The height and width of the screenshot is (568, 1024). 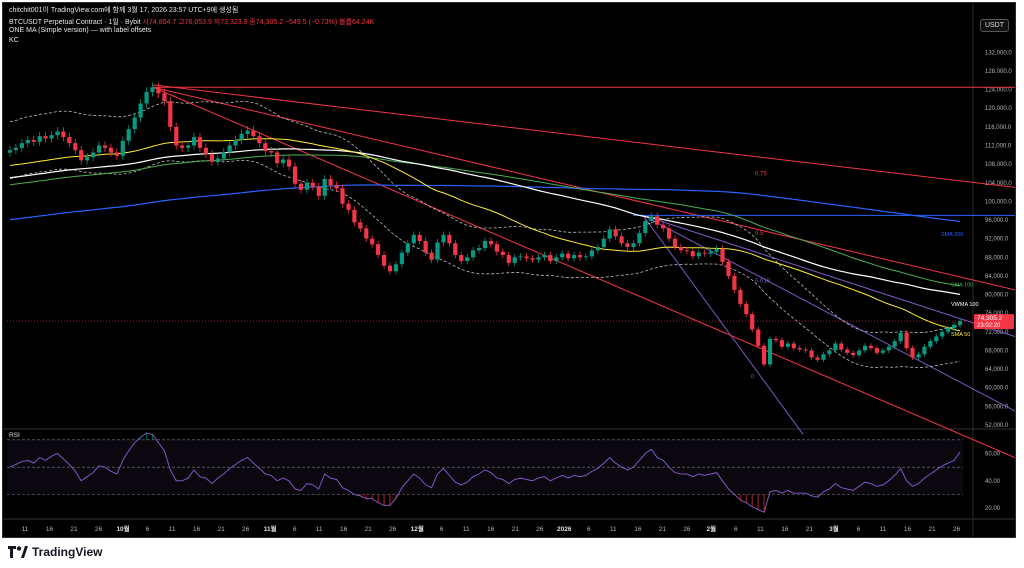 What do you see at coordinates (753, 377) in the screenshot?
I see `fib-label: 0` at bounding box center [753, 377].